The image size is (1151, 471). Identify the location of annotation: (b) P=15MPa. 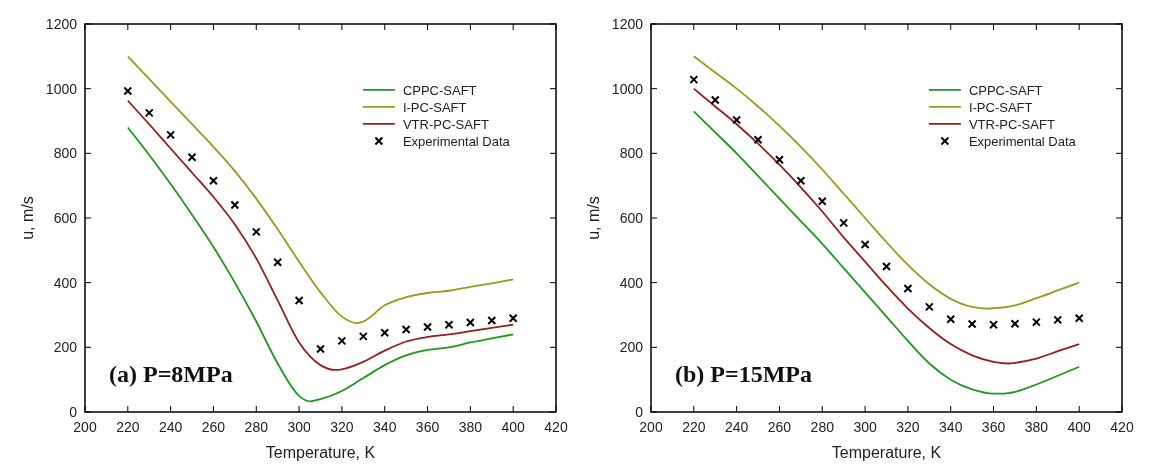
(743, 374).